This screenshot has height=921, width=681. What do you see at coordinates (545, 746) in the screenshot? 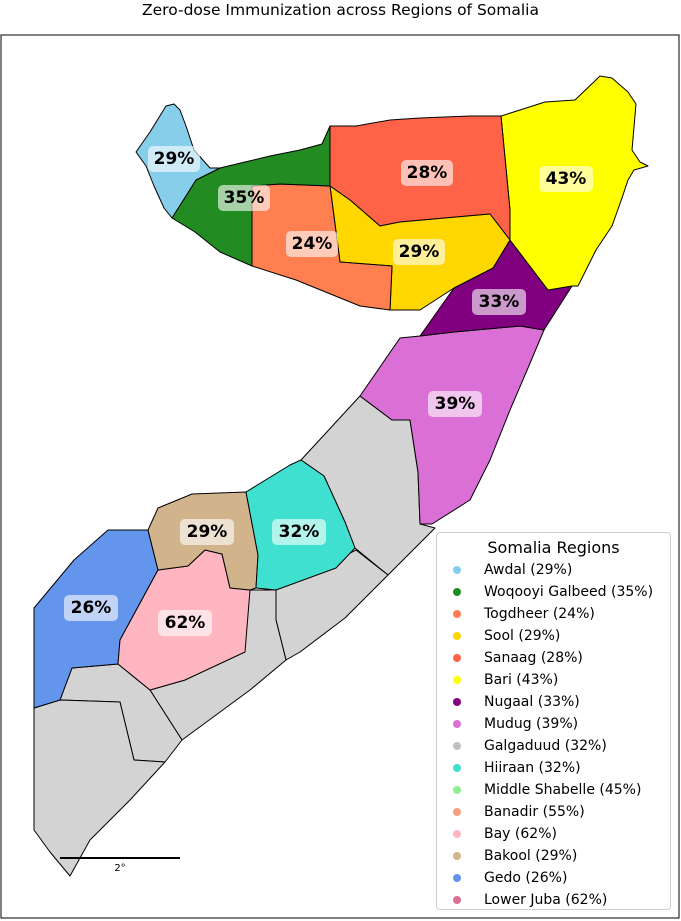
I see `legend-label: Galgaduud (32%)` at bounding box center [545, 746].